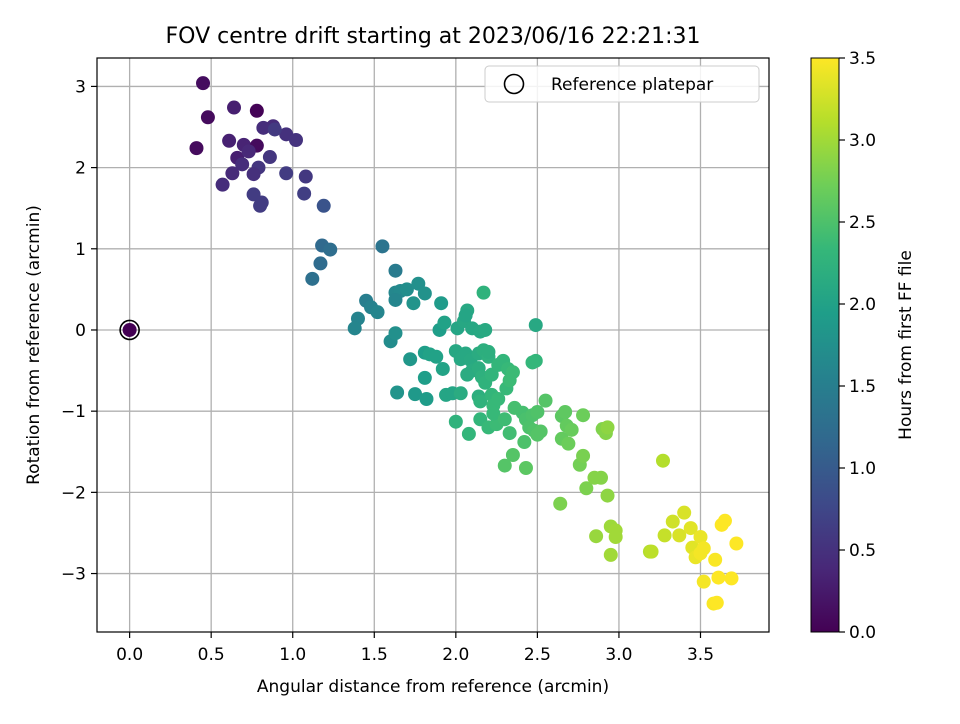  What do you see at coordinates (632, 85) in the screenshot?
I see `legend-label: Reference platepar` at bounding box center [632, 85].